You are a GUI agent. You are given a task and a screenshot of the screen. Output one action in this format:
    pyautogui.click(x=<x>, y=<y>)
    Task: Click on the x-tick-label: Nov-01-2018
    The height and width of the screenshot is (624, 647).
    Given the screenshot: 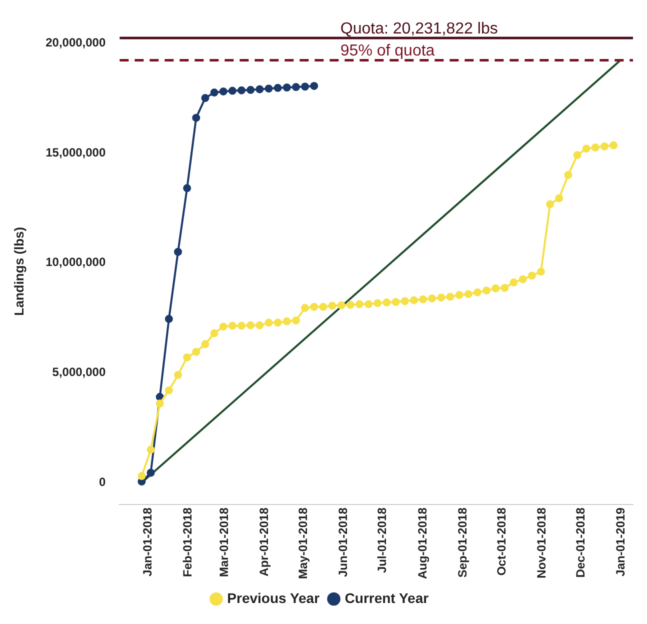 What is the action you would take?
    pyautogui.click(x=541, y=542)
    